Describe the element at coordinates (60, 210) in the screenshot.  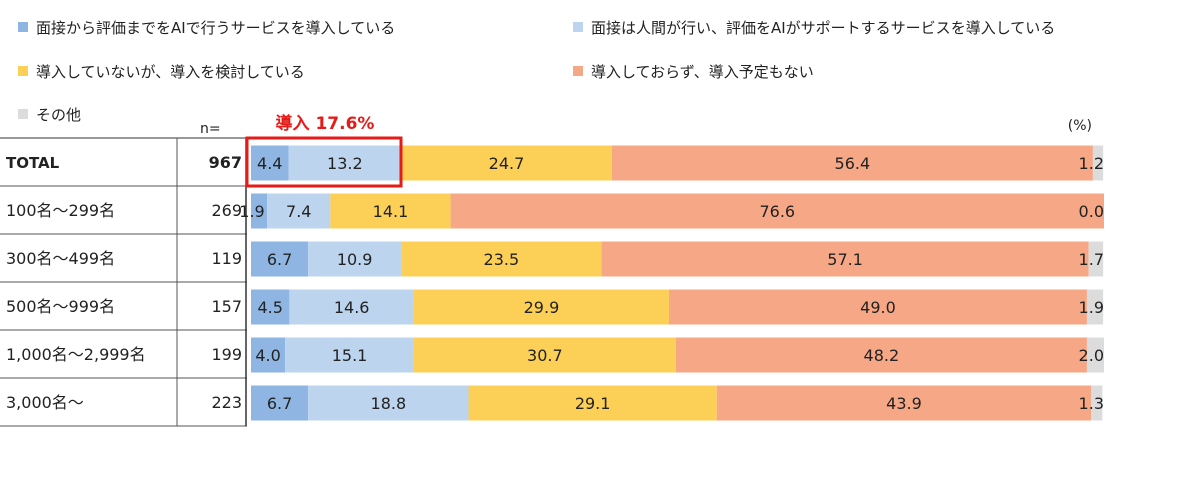
I see `category-label: 100名～299名` at that location.